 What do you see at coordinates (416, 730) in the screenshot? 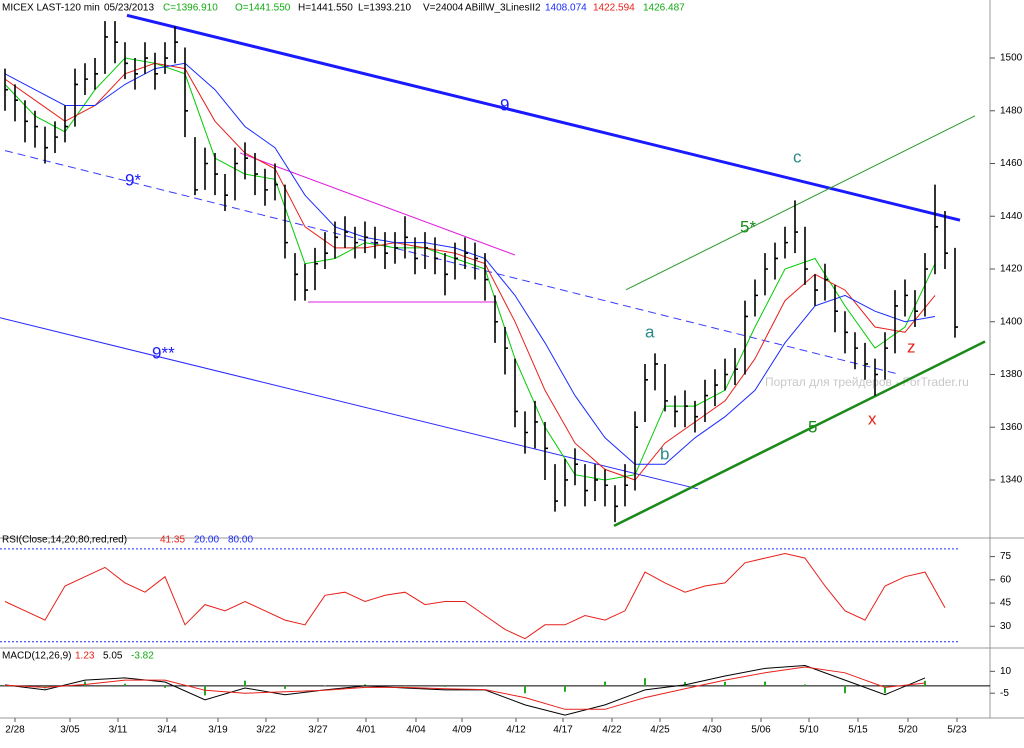
I see `x-tick-label: 4/04` at bounding box center [416, 730].